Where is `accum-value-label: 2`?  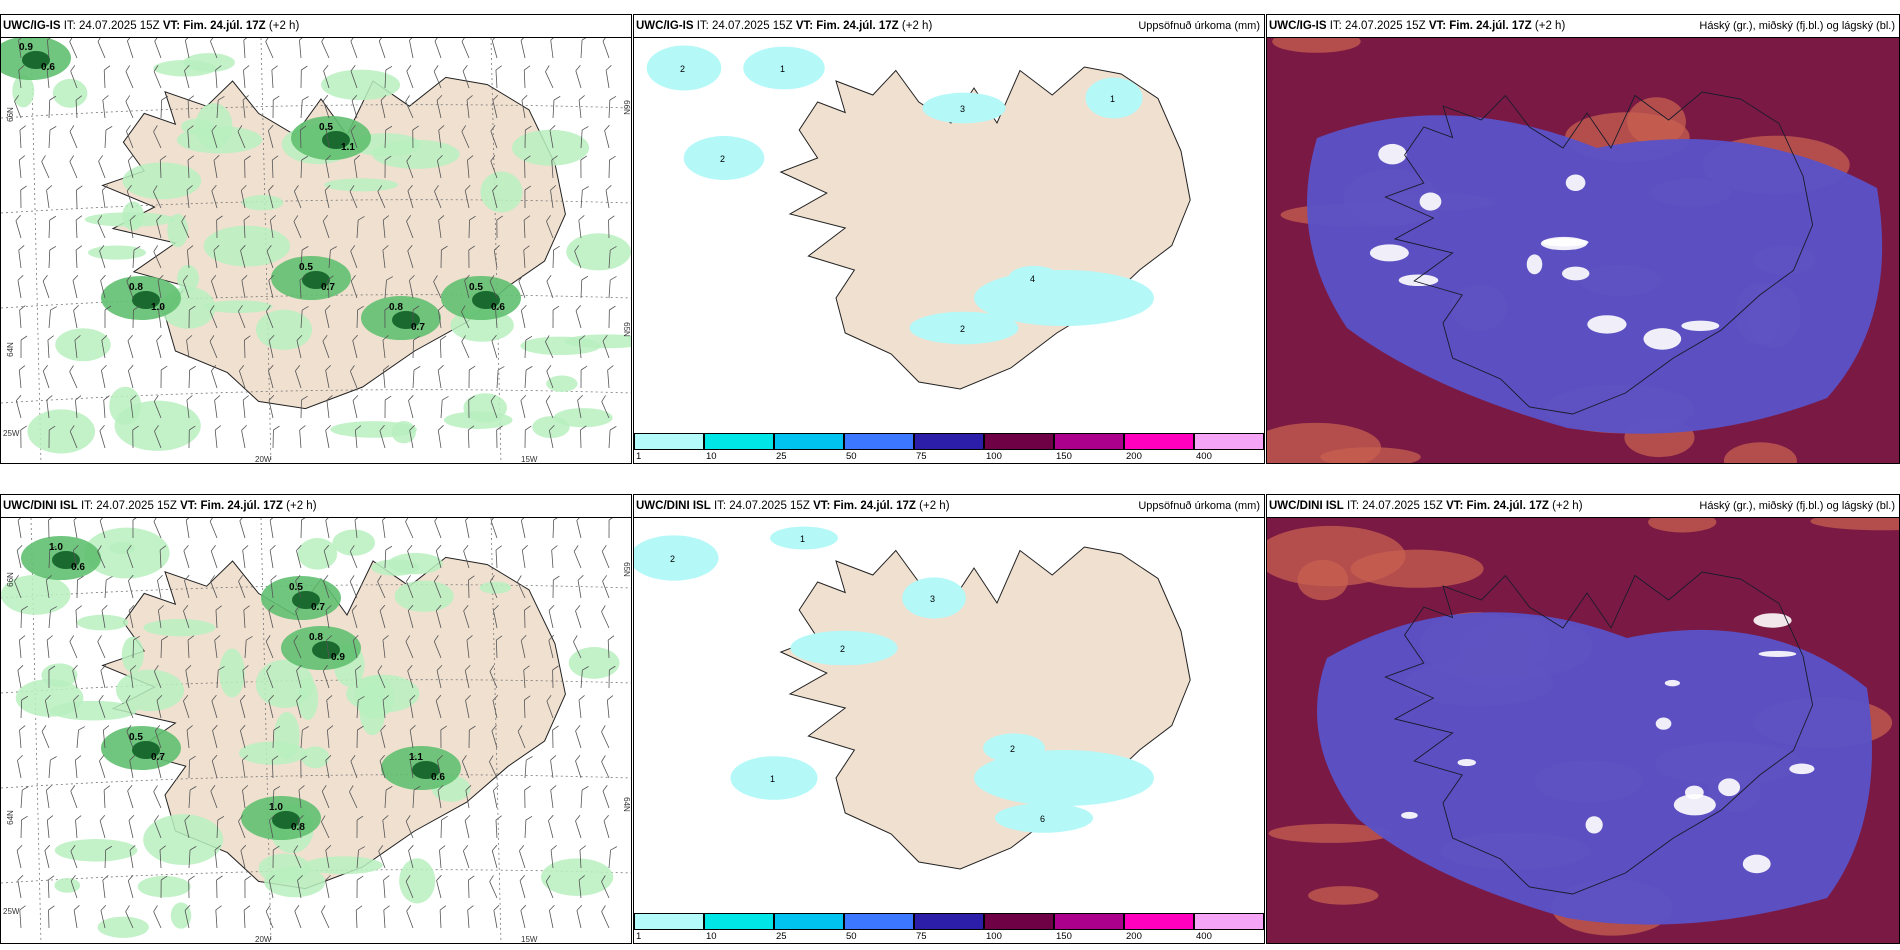 accum-value-label: 2 is located at coordinates (962, 329).